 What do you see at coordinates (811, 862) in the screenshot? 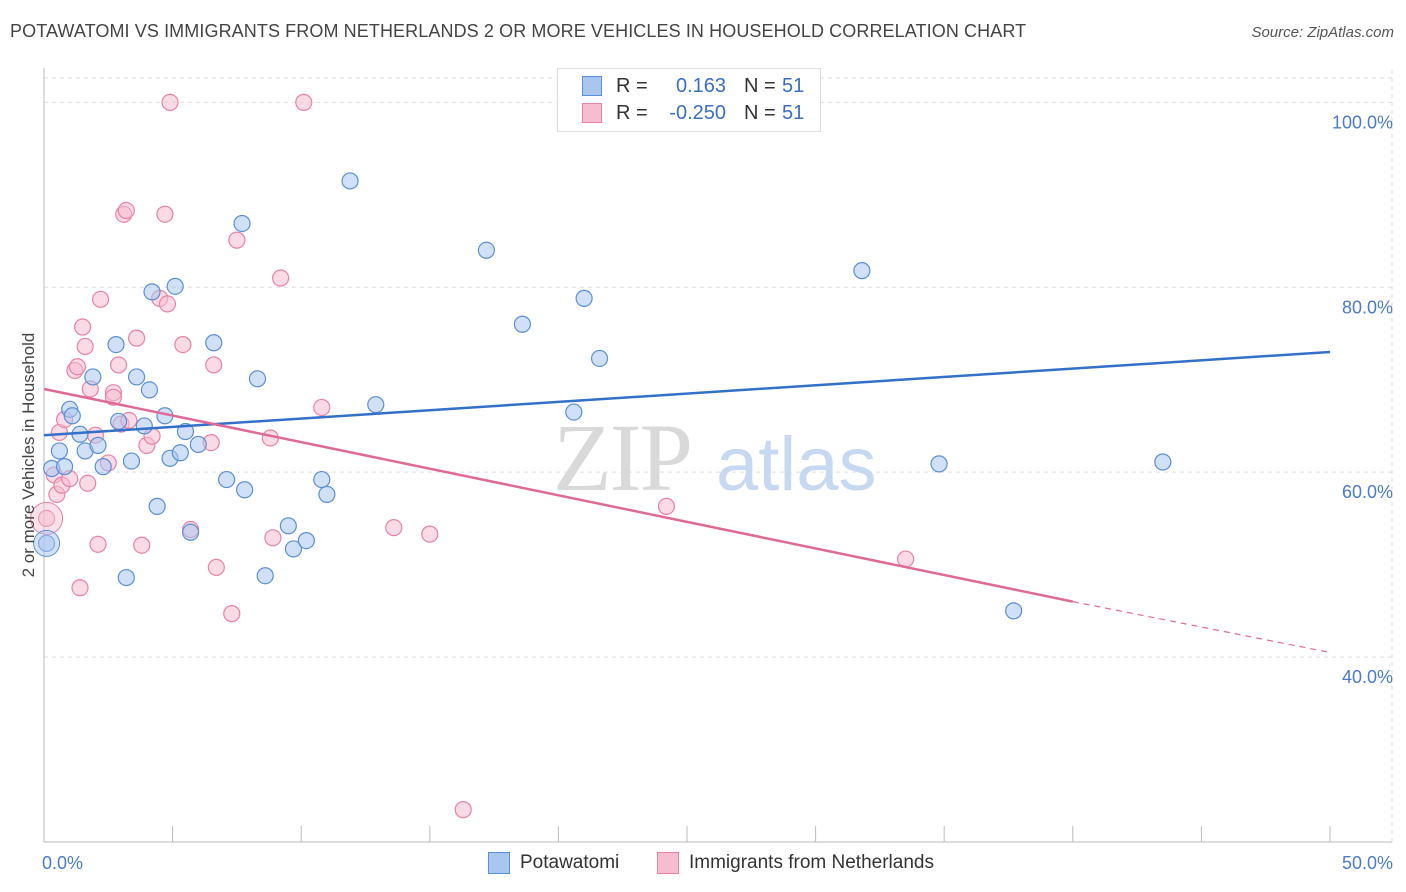
I see `legend-label: Immigrants from Netherlands` at bounding box center [811, 862].